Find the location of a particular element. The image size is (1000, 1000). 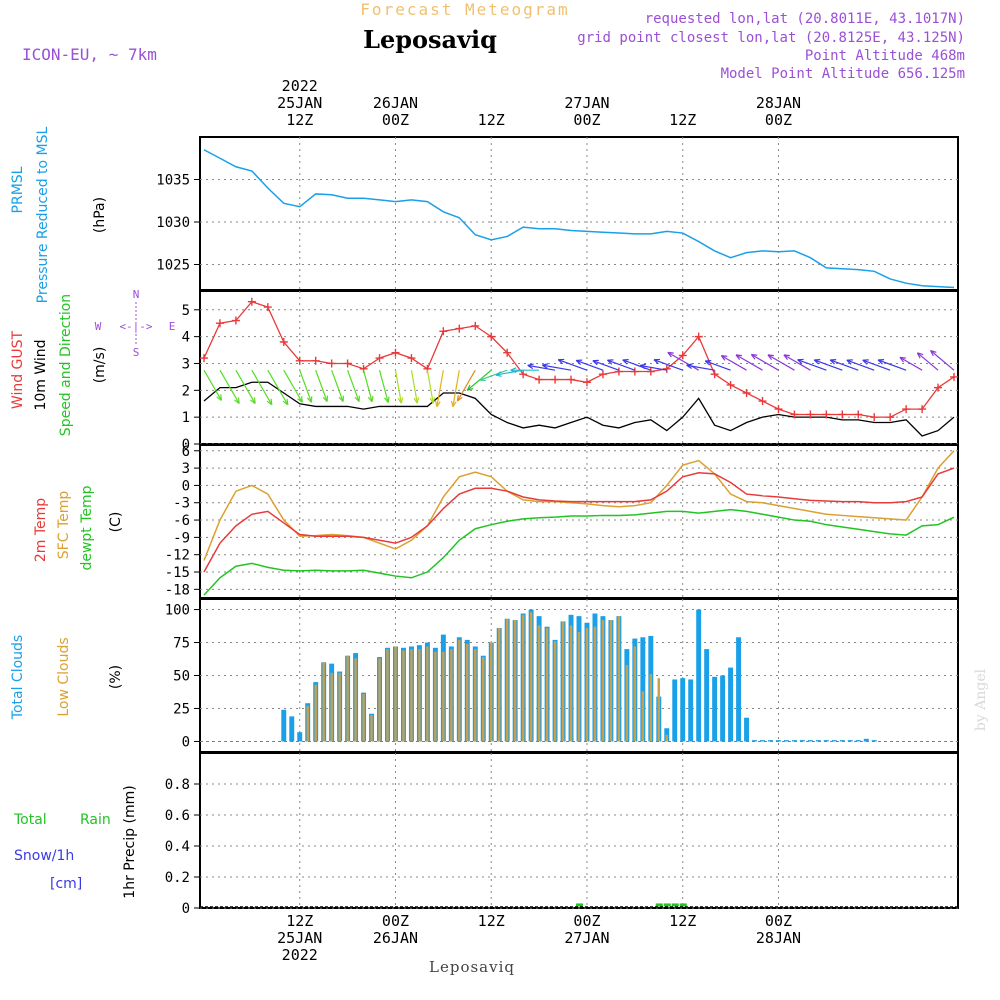

wind-dir-label: Speed and Direction is located at coordinates (66, 365).